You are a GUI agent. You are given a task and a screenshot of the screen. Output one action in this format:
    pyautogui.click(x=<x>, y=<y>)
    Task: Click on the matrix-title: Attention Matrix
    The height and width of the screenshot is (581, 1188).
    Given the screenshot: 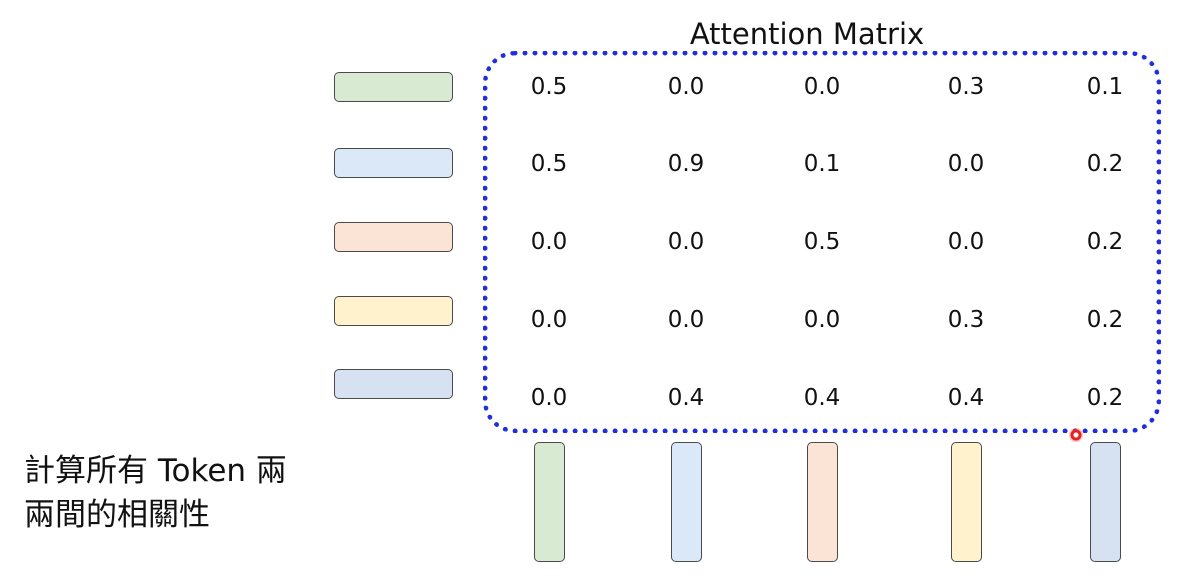 What is the action you would take?
    pyautogui.click(x=807, y=34)
    